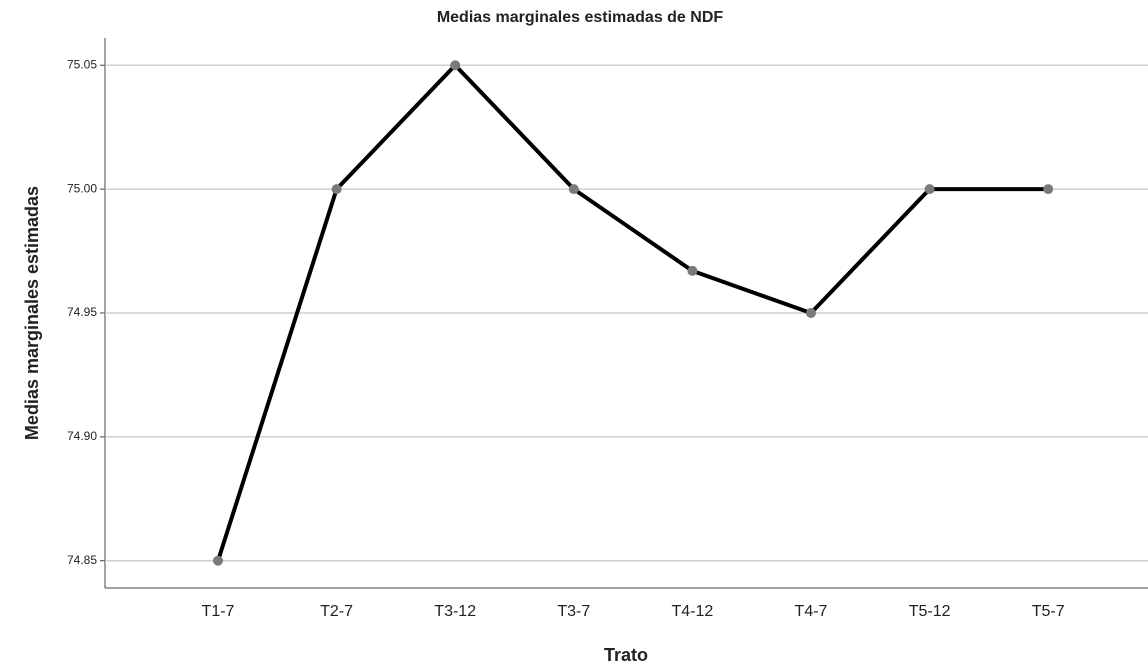 This screenshot has width=1148, height=666. Describe the element at coordinates (82, 64) in the screenshot. I see `y-tick-label: 75.05` at that location.